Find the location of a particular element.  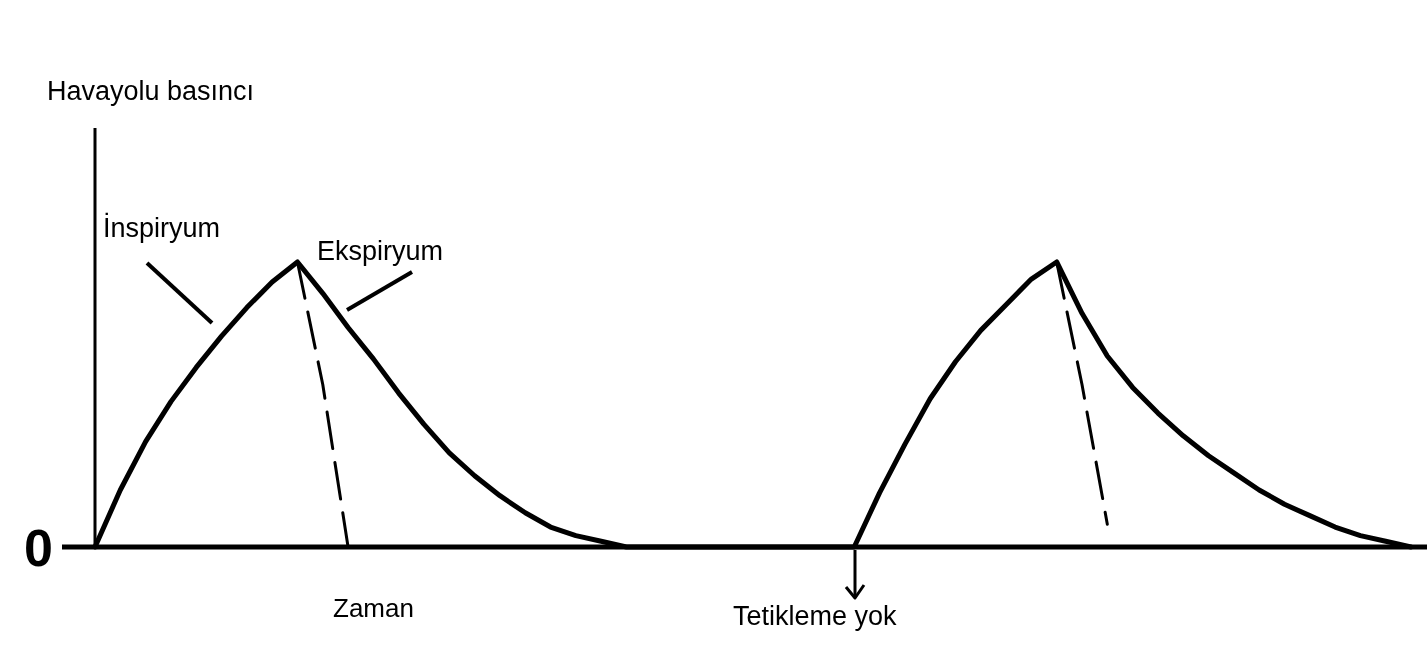

text: İnspiryum is located at coordinates (162, 227).